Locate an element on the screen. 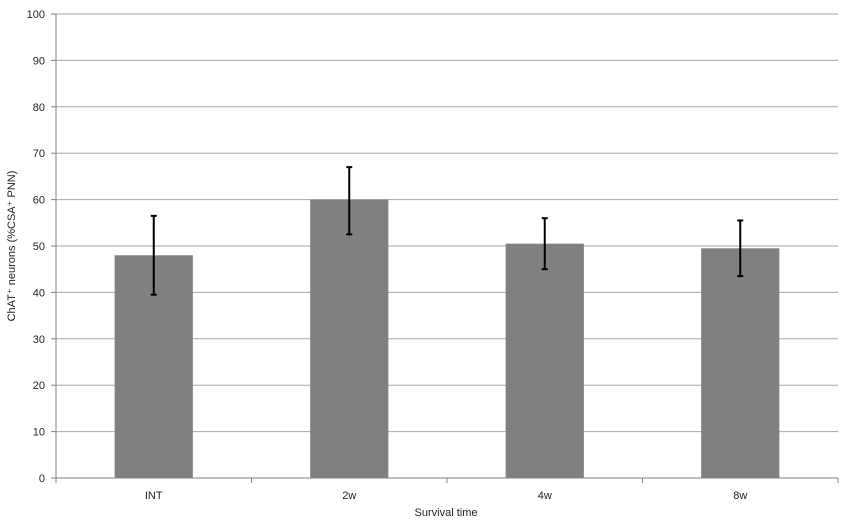 Image resolution: width=850 pixels, height=524 pixels. y-tick-label-90: 90 is located at coordinates (39, 61).